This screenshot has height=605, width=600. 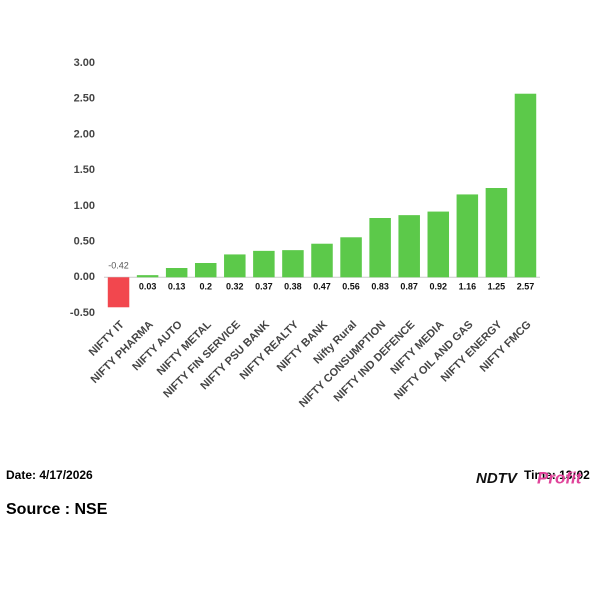 I want to click on value-label: 0.2, so click(x=205, y=287).